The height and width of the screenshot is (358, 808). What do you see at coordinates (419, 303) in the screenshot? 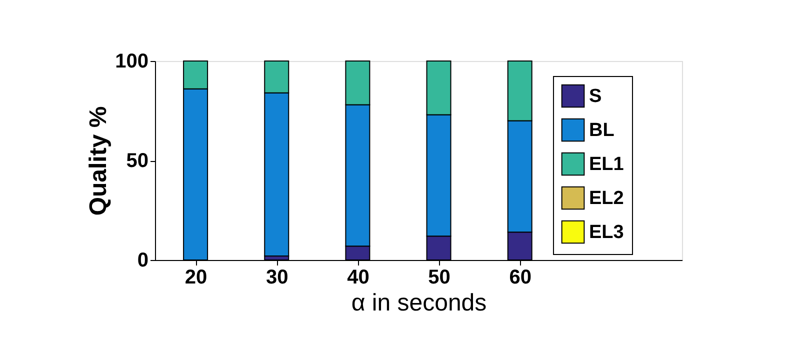
I see `x-axis-title: α in seconds` at bounding box center [419, 303].